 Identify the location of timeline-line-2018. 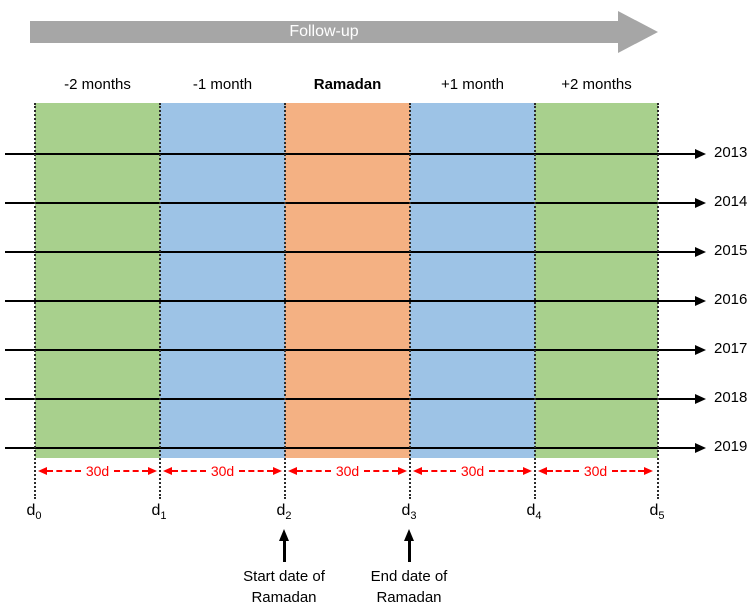
(350, 399).